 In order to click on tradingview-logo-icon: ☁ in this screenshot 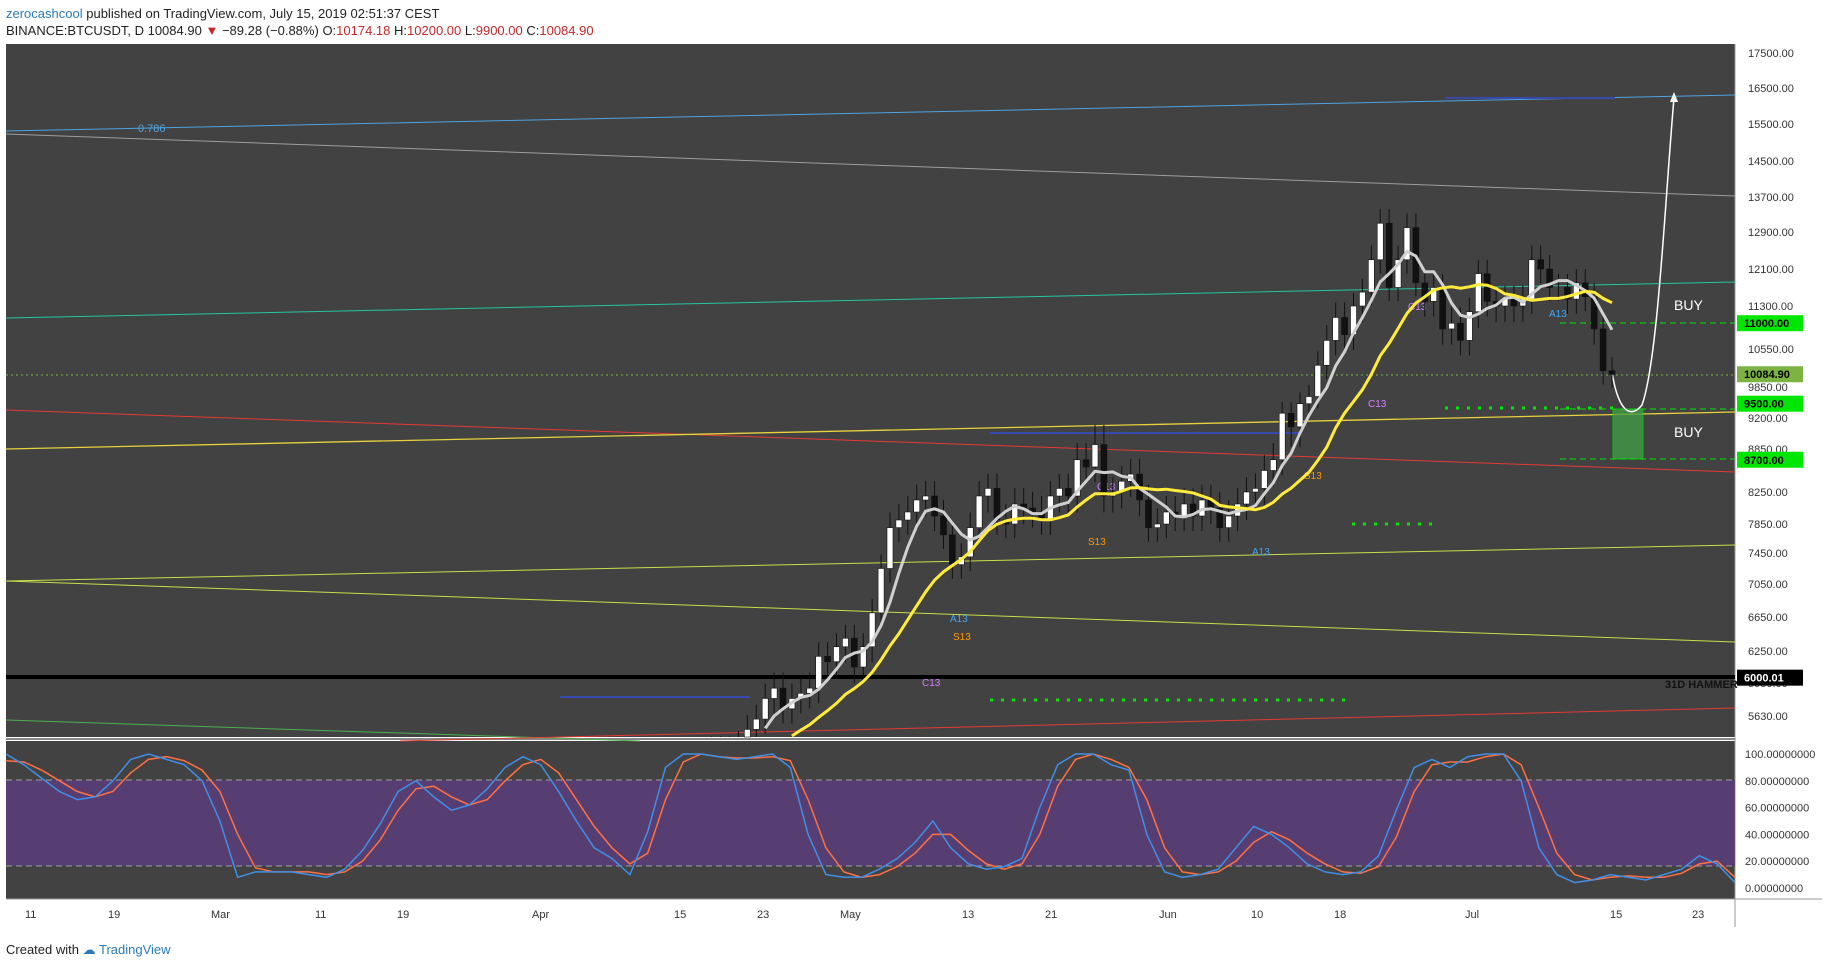, I will do `click(89, 949)`.